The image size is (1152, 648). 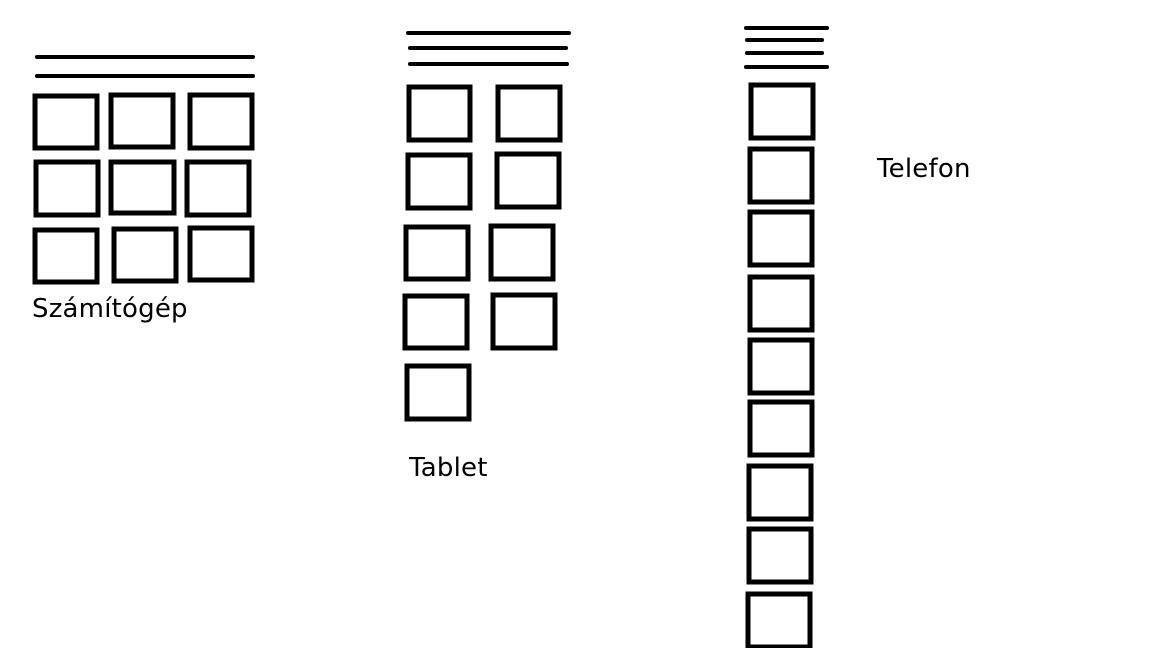 I want to click on desktop-label: Számítógép, so click(x=110, y=309).